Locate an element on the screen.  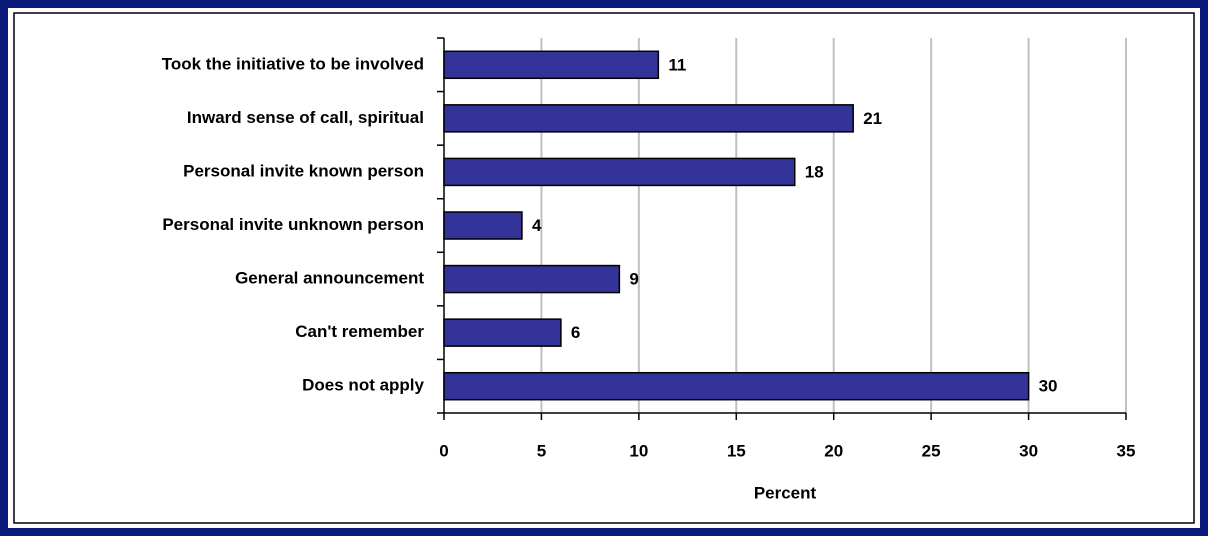
x-tick-label: 20 is located at coordinates (833, 450).